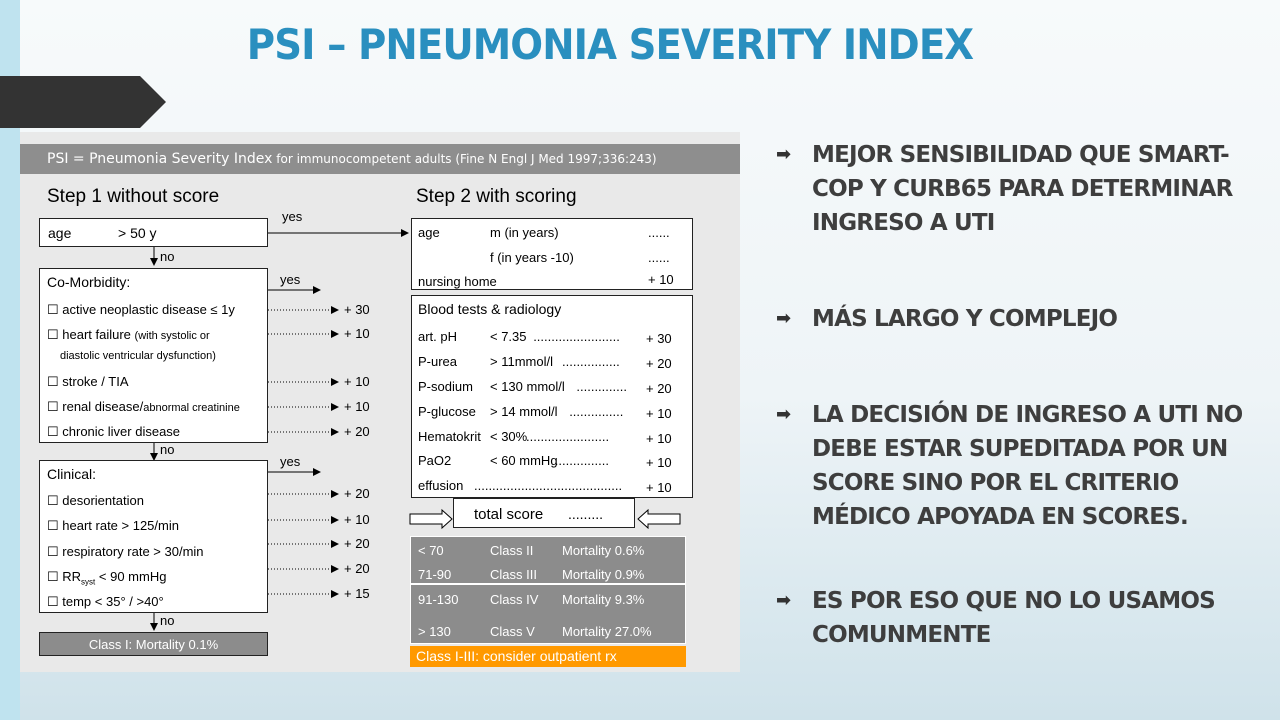 Image resolution: width=1280 pixels, height=720 pixels. Describe the element at coordinates (138, 356) in the screenshot. I see `comorbidity-item-note: diastolic ventricular dysfunction)` at that location.